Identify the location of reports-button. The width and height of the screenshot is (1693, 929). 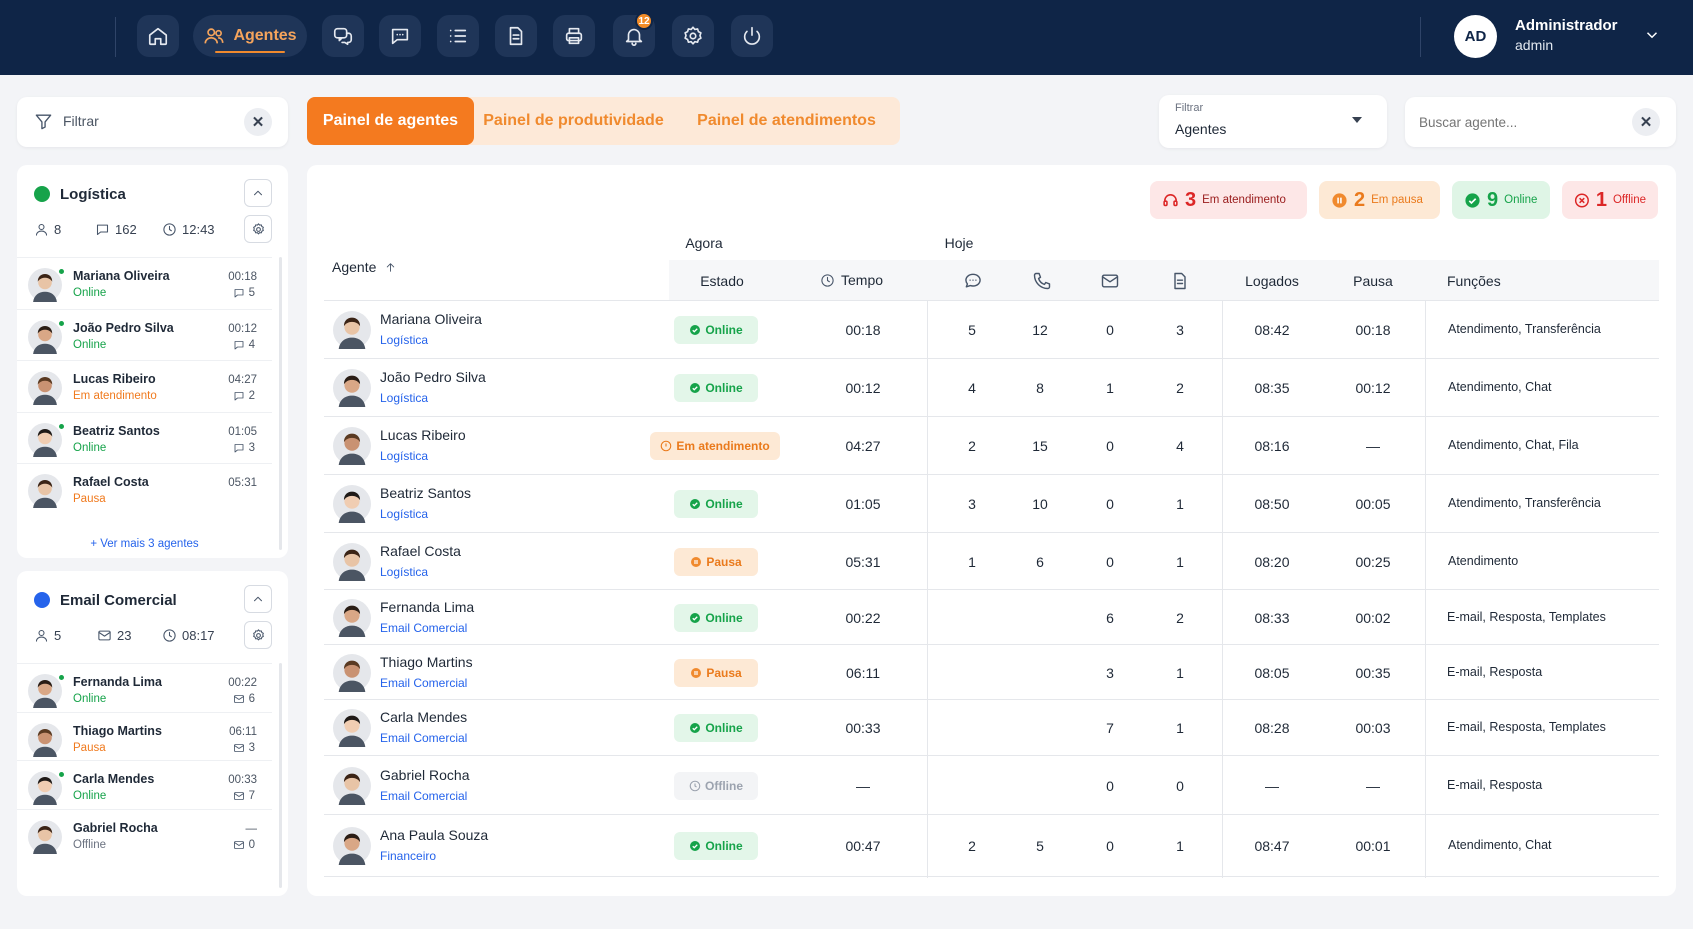
(516, 36).